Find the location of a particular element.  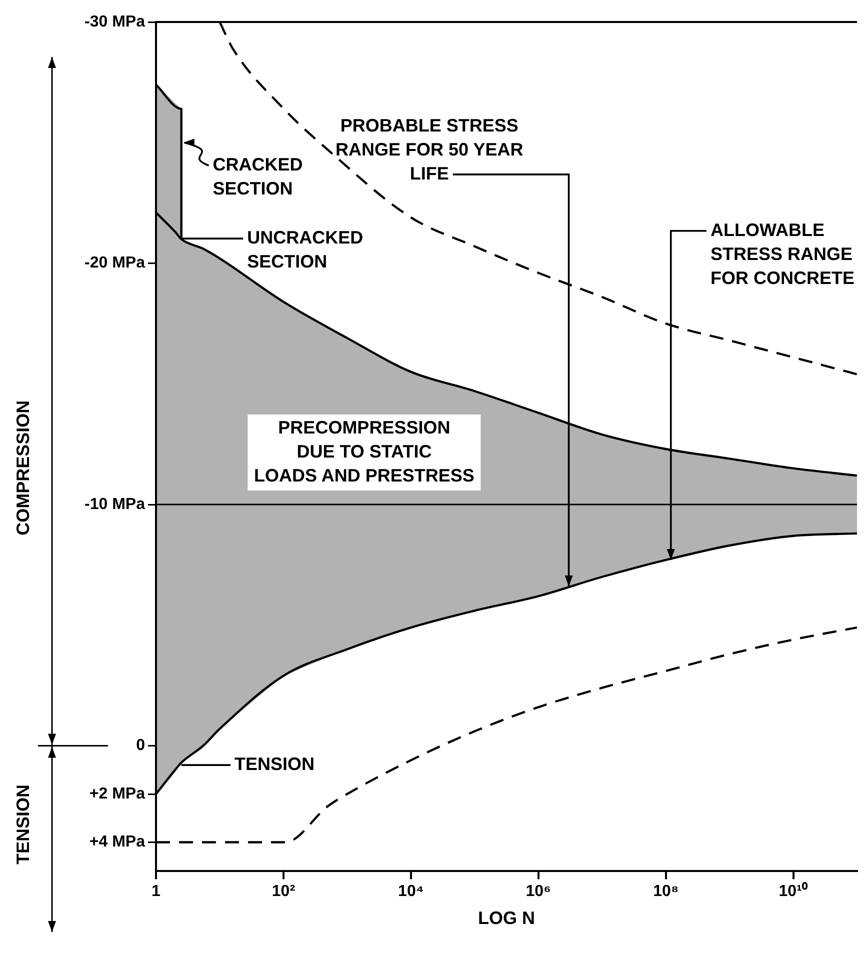

y-tick-label: -10 MPa is located at coordinates (115, 504).